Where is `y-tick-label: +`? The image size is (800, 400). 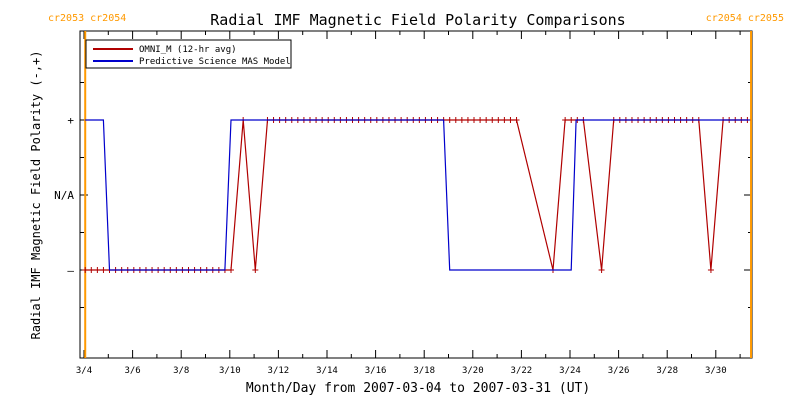
y-tick-label: + is located at coordinates (70, 120).